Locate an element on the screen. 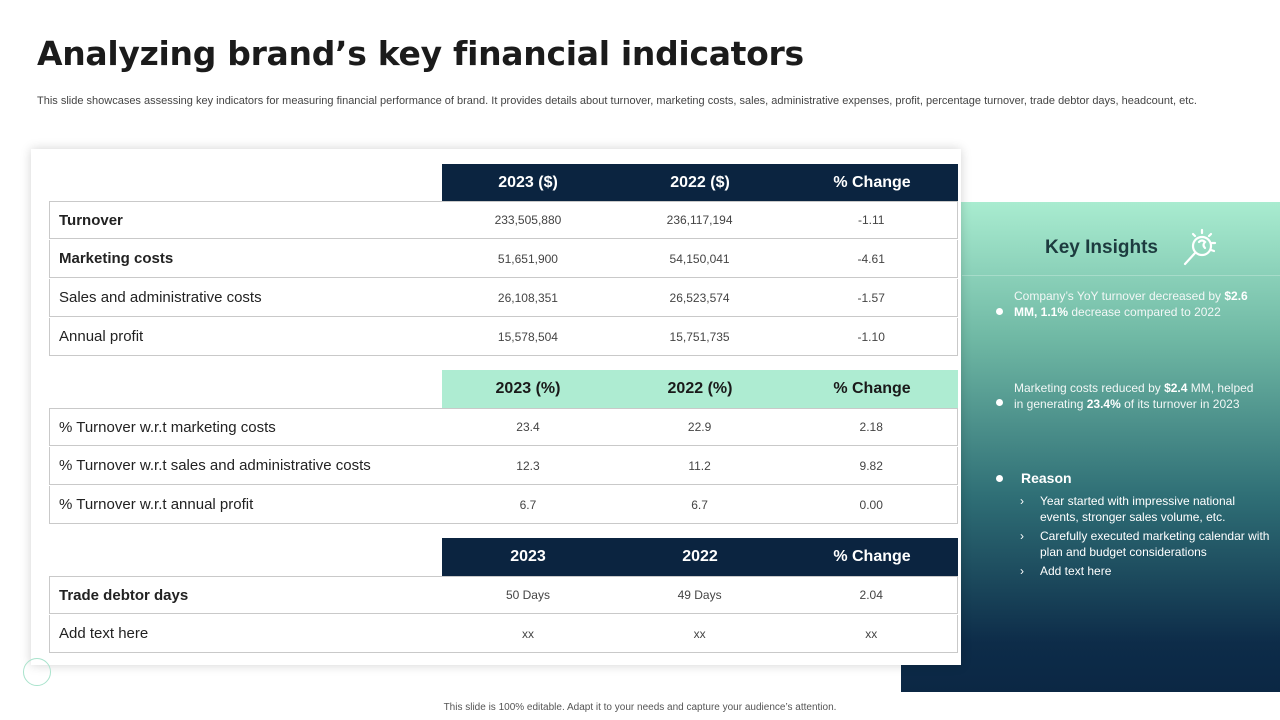 Image resolution: width=1280 pixels, height=720 pixels. row-label: Trade debtor days is located at coordinates (124, 595).